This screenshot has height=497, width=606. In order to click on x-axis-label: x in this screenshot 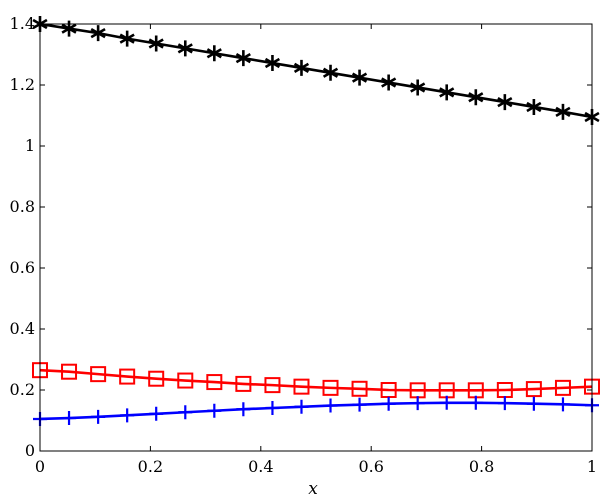, I will do `click(313, 488)`.